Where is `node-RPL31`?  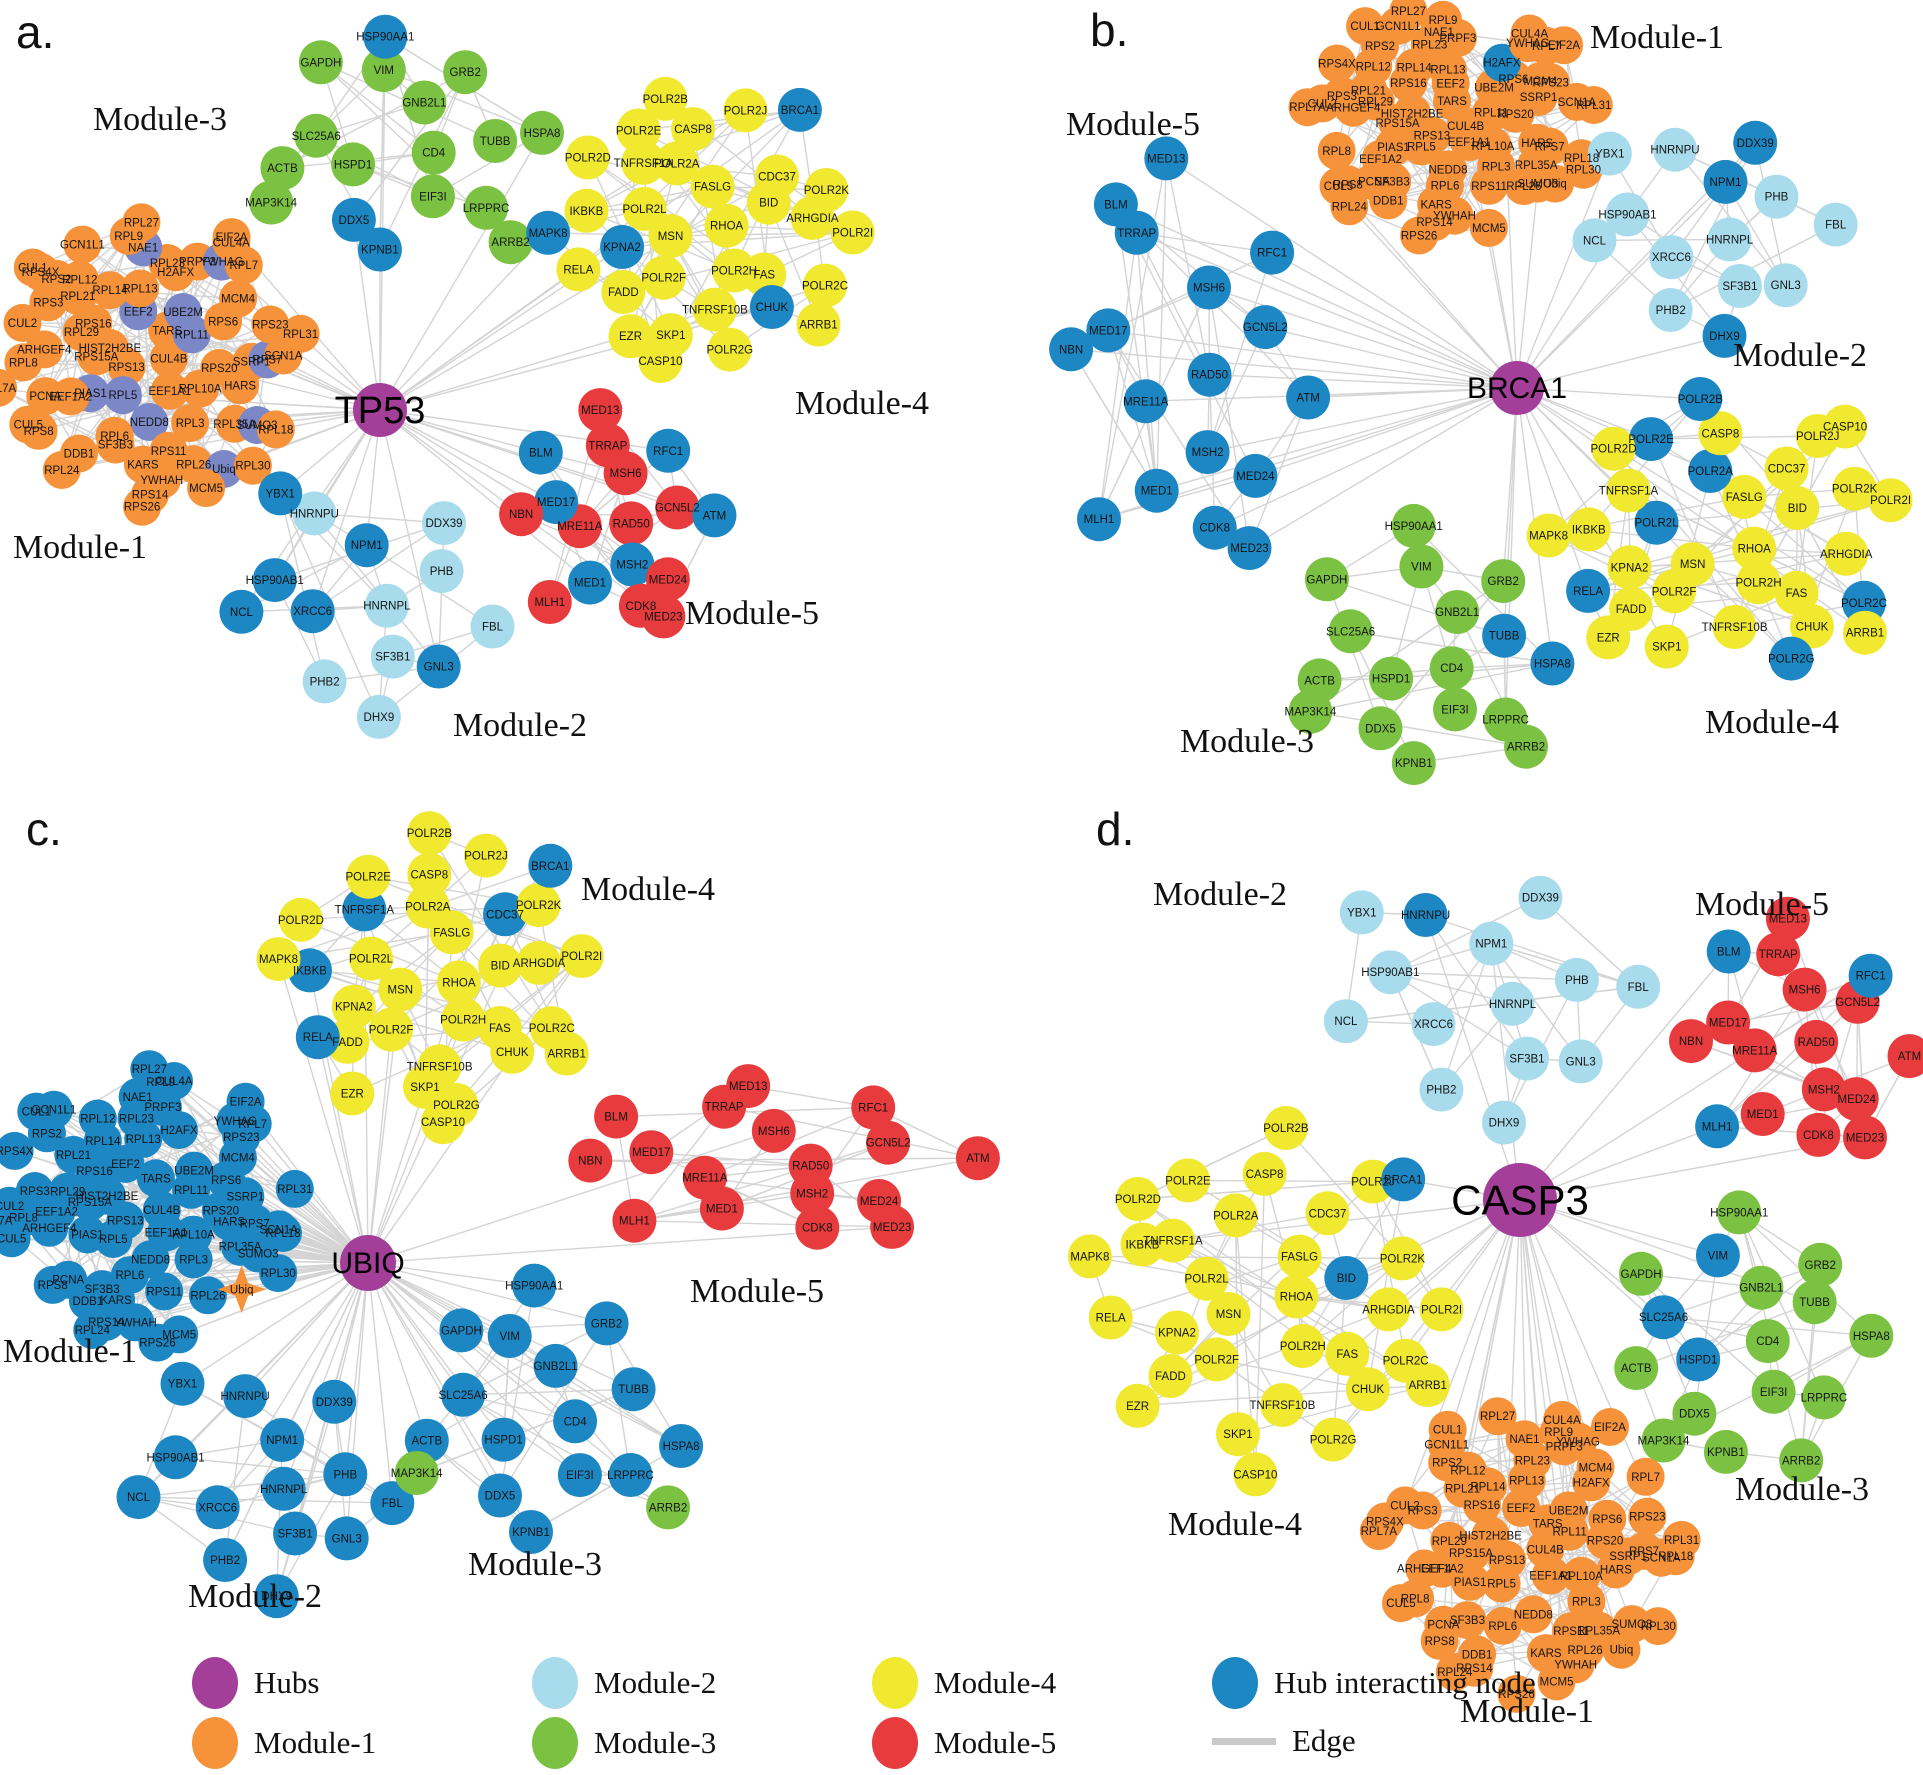
node-RPL31 is located at coordinates (300, 333).